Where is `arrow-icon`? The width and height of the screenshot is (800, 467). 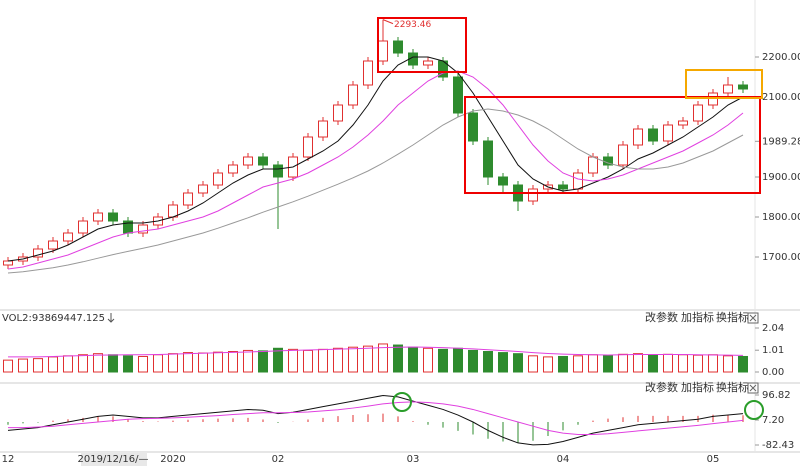
arrow-icon is located at coordinates (111, 318).